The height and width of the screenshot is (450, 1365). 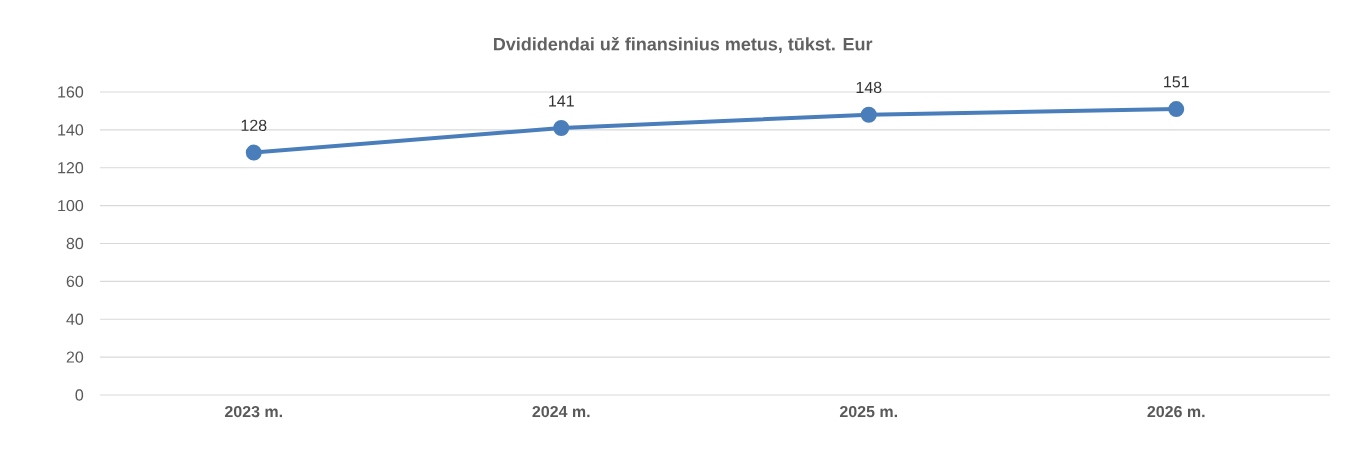 I want to click on x-tick-label: 2025 m., so click(x=868, y=411).